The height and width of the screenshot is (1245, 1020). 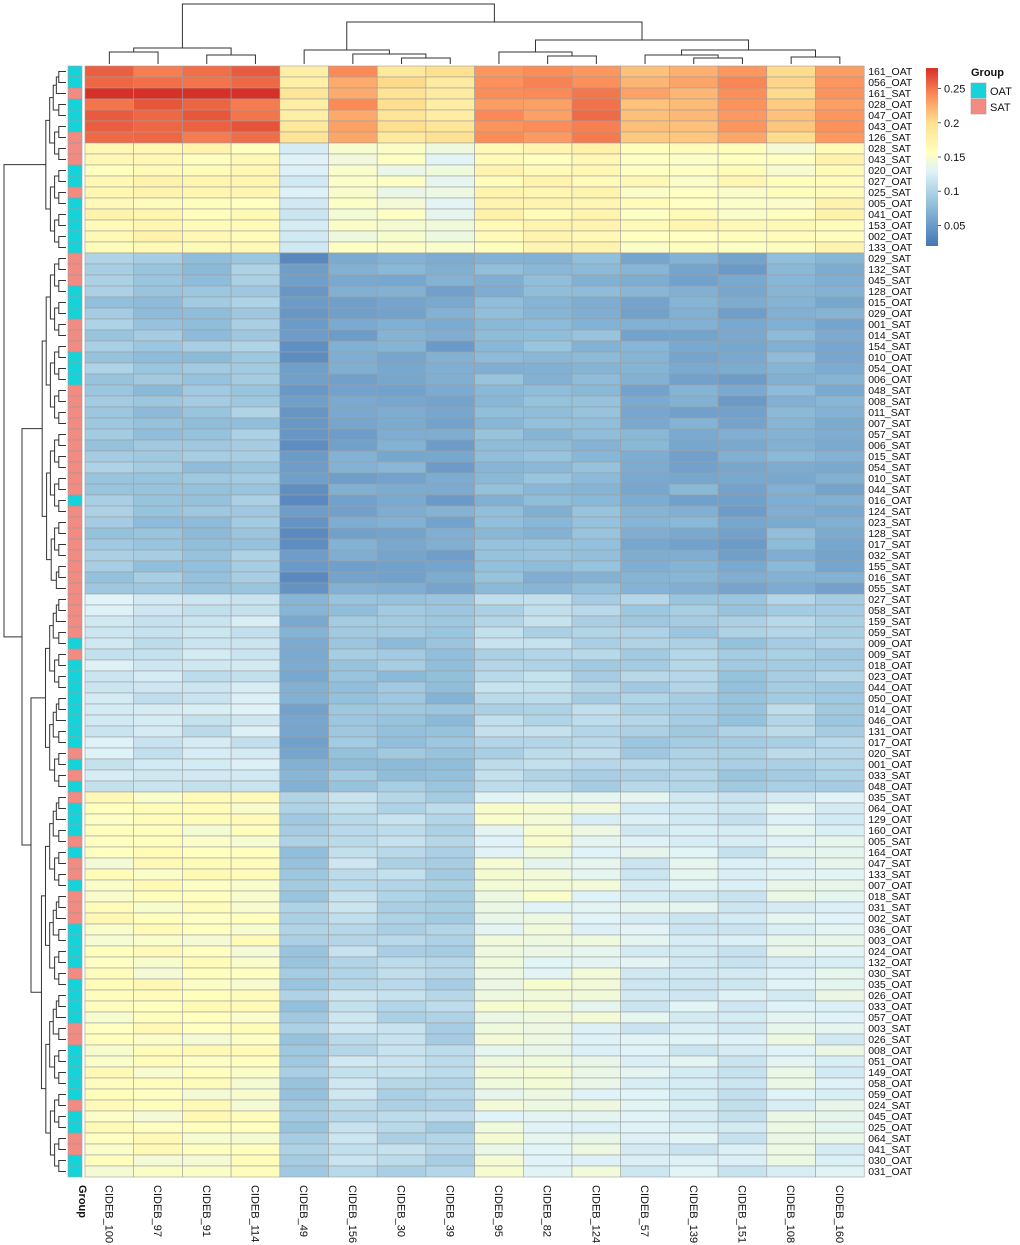 What do you see at coordinates (890, 688) in the screenshot?
I see `row-label: 044_OAT` at bounding box center [890, 688].